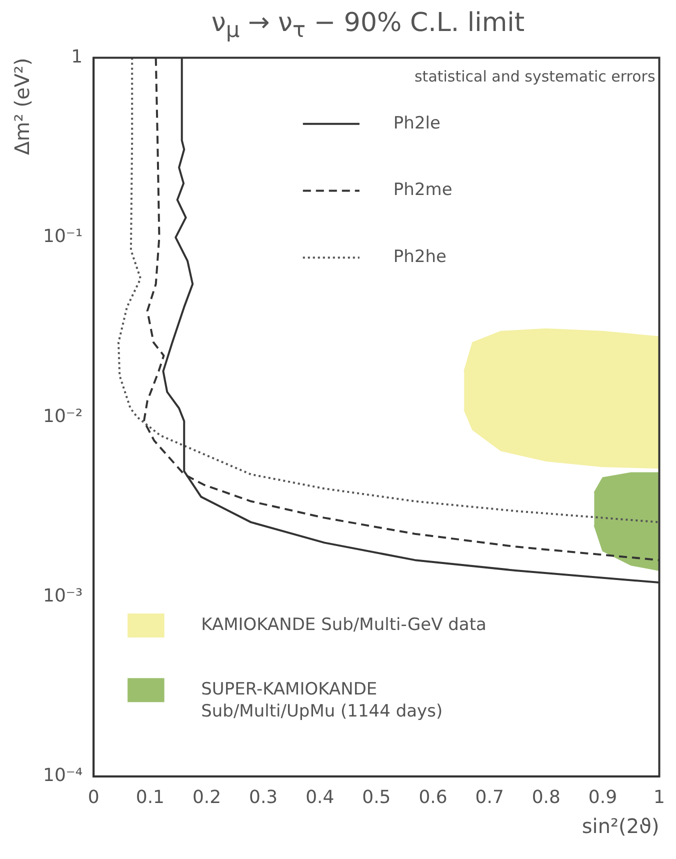 The image size is (676, 859). What do you see at coordinates (535, 77) in the screenshot?
I see `annotation: statistical and systematic errors` at bounding box center [535, 77].